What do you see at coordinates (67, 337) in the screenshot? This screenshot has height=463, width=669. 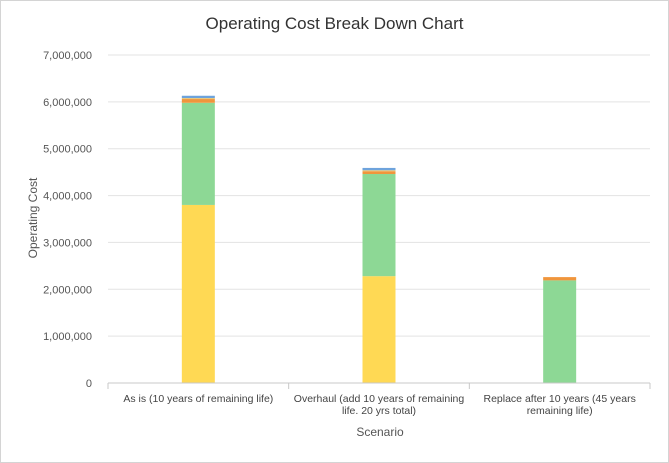 I see `y-tick-label: 1,000,000` at bounding box center [67, 337].